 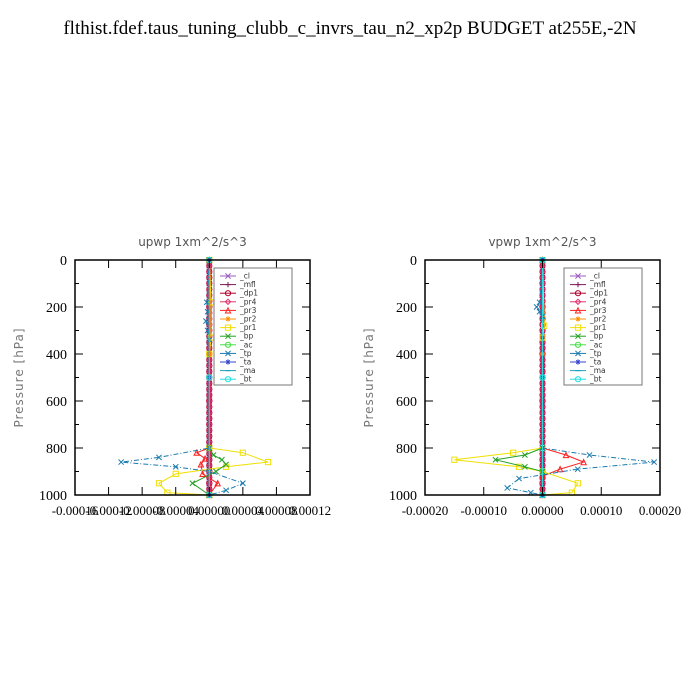 What do you see at coordinates (142, 510) in the screenshot?
I see `x-tick-label: -0.00008` at bounding box center [142, 510].